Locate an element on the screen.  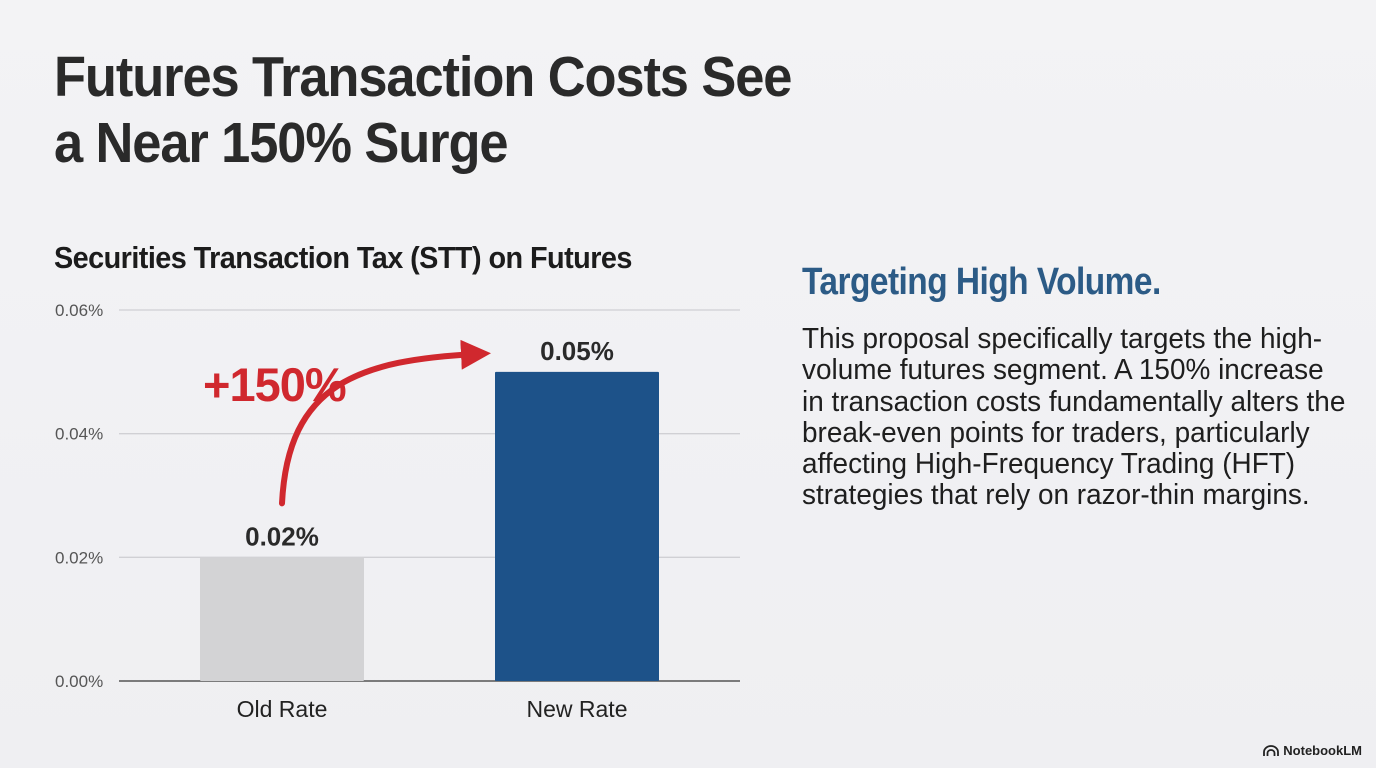
brand-name: NotebookLM is located at coordinates (1322, 750).